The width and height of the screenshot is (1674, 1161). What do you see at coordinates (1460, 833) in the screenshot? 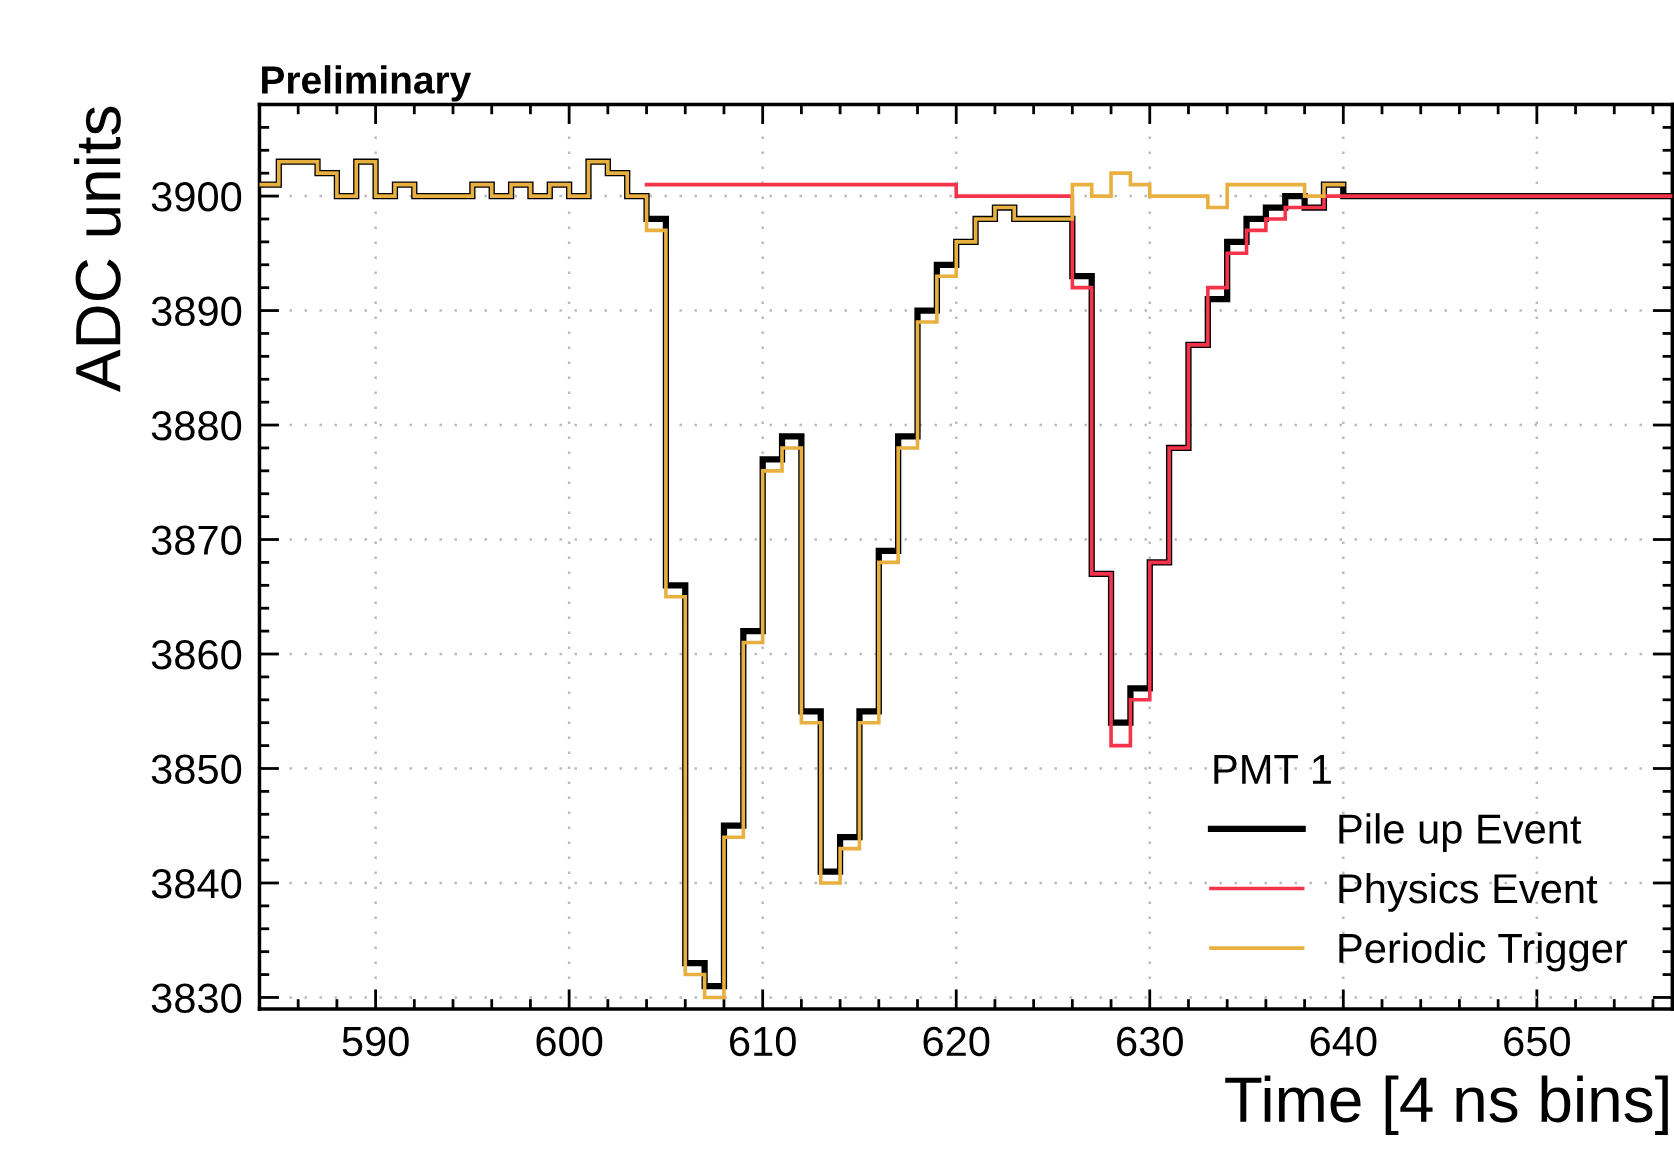
I see `legend-label: Pile up Event` at bounding box center [1460, 833].